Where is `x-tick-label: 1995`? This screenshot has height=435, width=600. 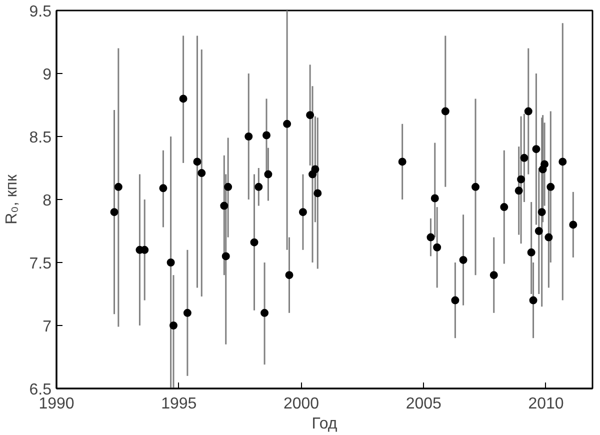
x-tick-label: 1995 is located at coordinates (179, 404).